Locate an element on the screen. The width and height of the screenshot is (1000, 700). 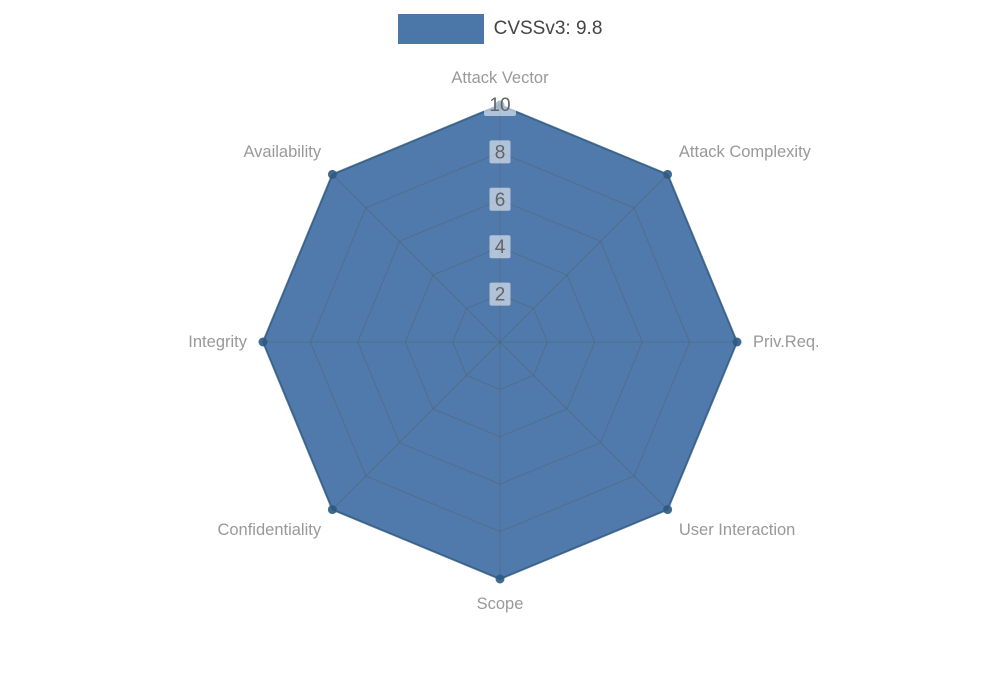
legend-swatch is located at coordinates (440, 29).